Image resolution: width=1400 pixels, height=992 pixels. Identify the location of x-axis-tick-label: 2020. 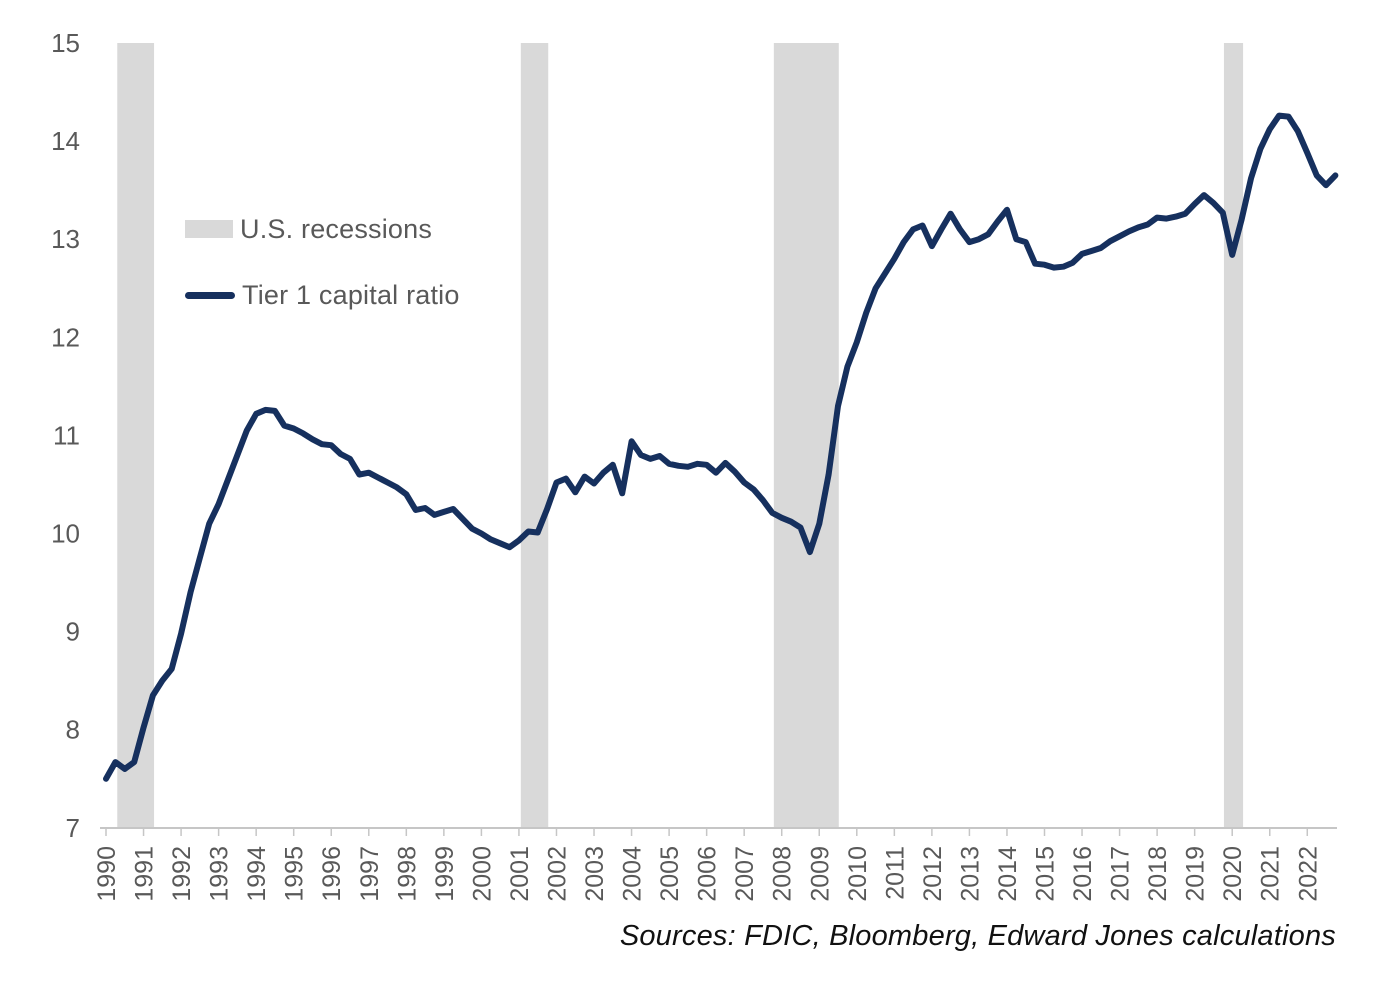
(1233, 874).